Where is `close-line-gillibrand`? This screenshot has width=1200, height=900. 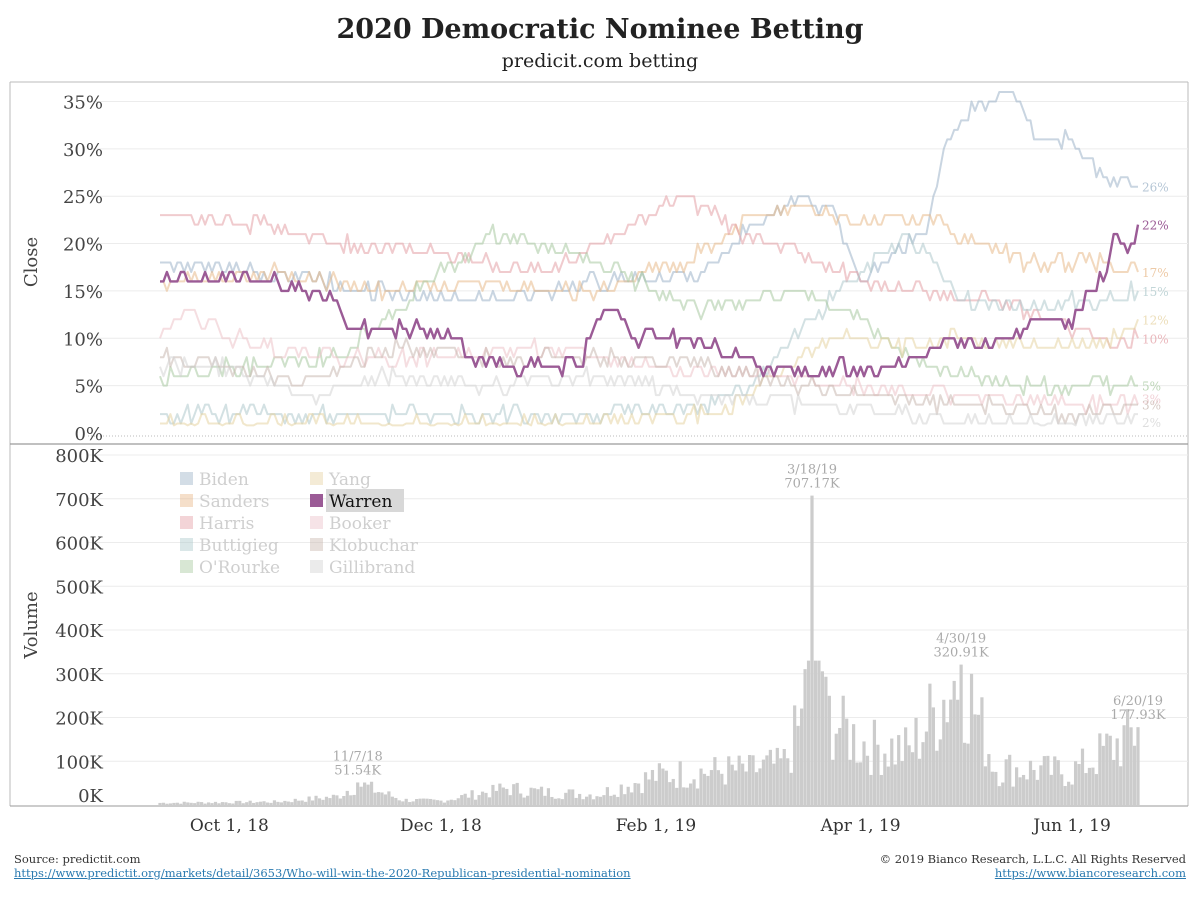 close-line-gillibrand is located at coordinates (648, 391).